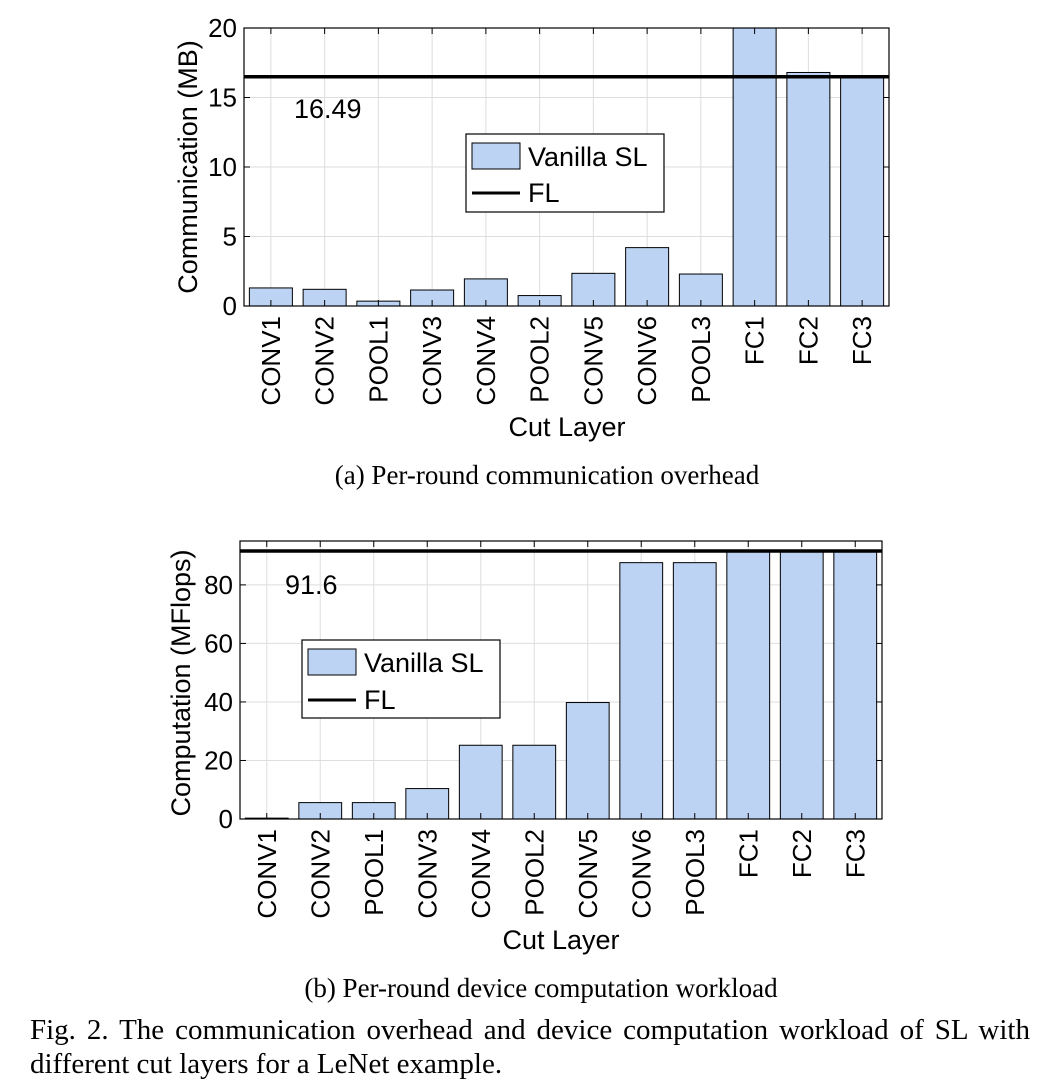 The height and width of the screenshot is (1092, 1037). I want to click on legend-label-fl-a: FL, so click(544, 193).